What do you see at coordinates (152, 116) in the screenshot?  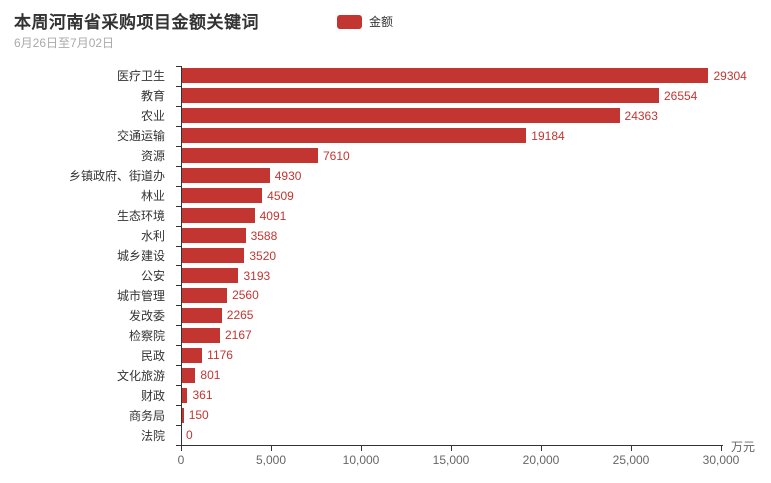 I see `category-label: 农业` at bounding box center [152, 116].